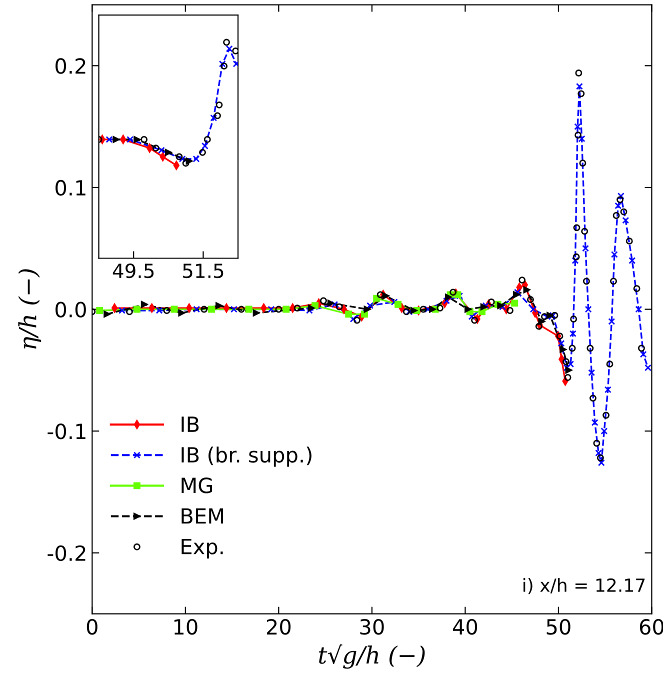 This screenshot has width=663, height=685. What do you see at coordinates (558, 626) in the screenshot?
I see `x-tick-label: 50` at bounding box center [558, 626].